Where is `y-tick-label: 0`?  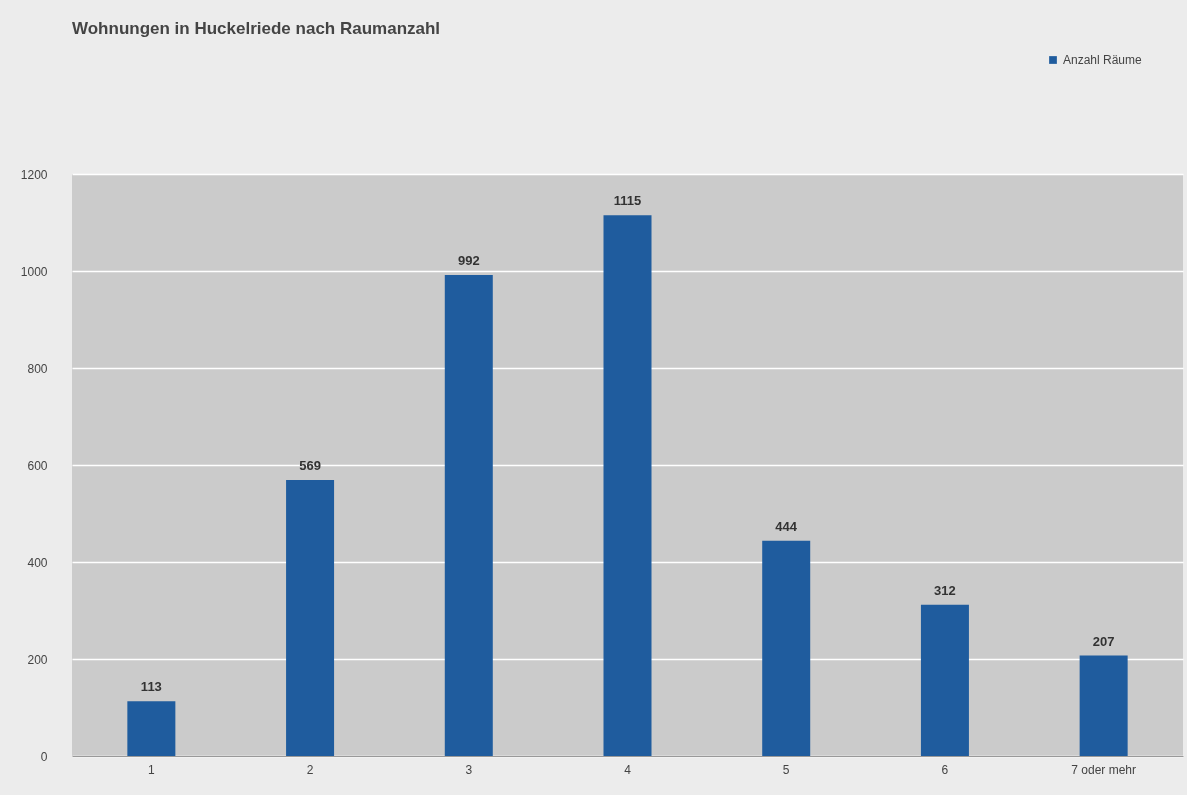 y-tick-label: 0 is located at coordinates (44, 756).